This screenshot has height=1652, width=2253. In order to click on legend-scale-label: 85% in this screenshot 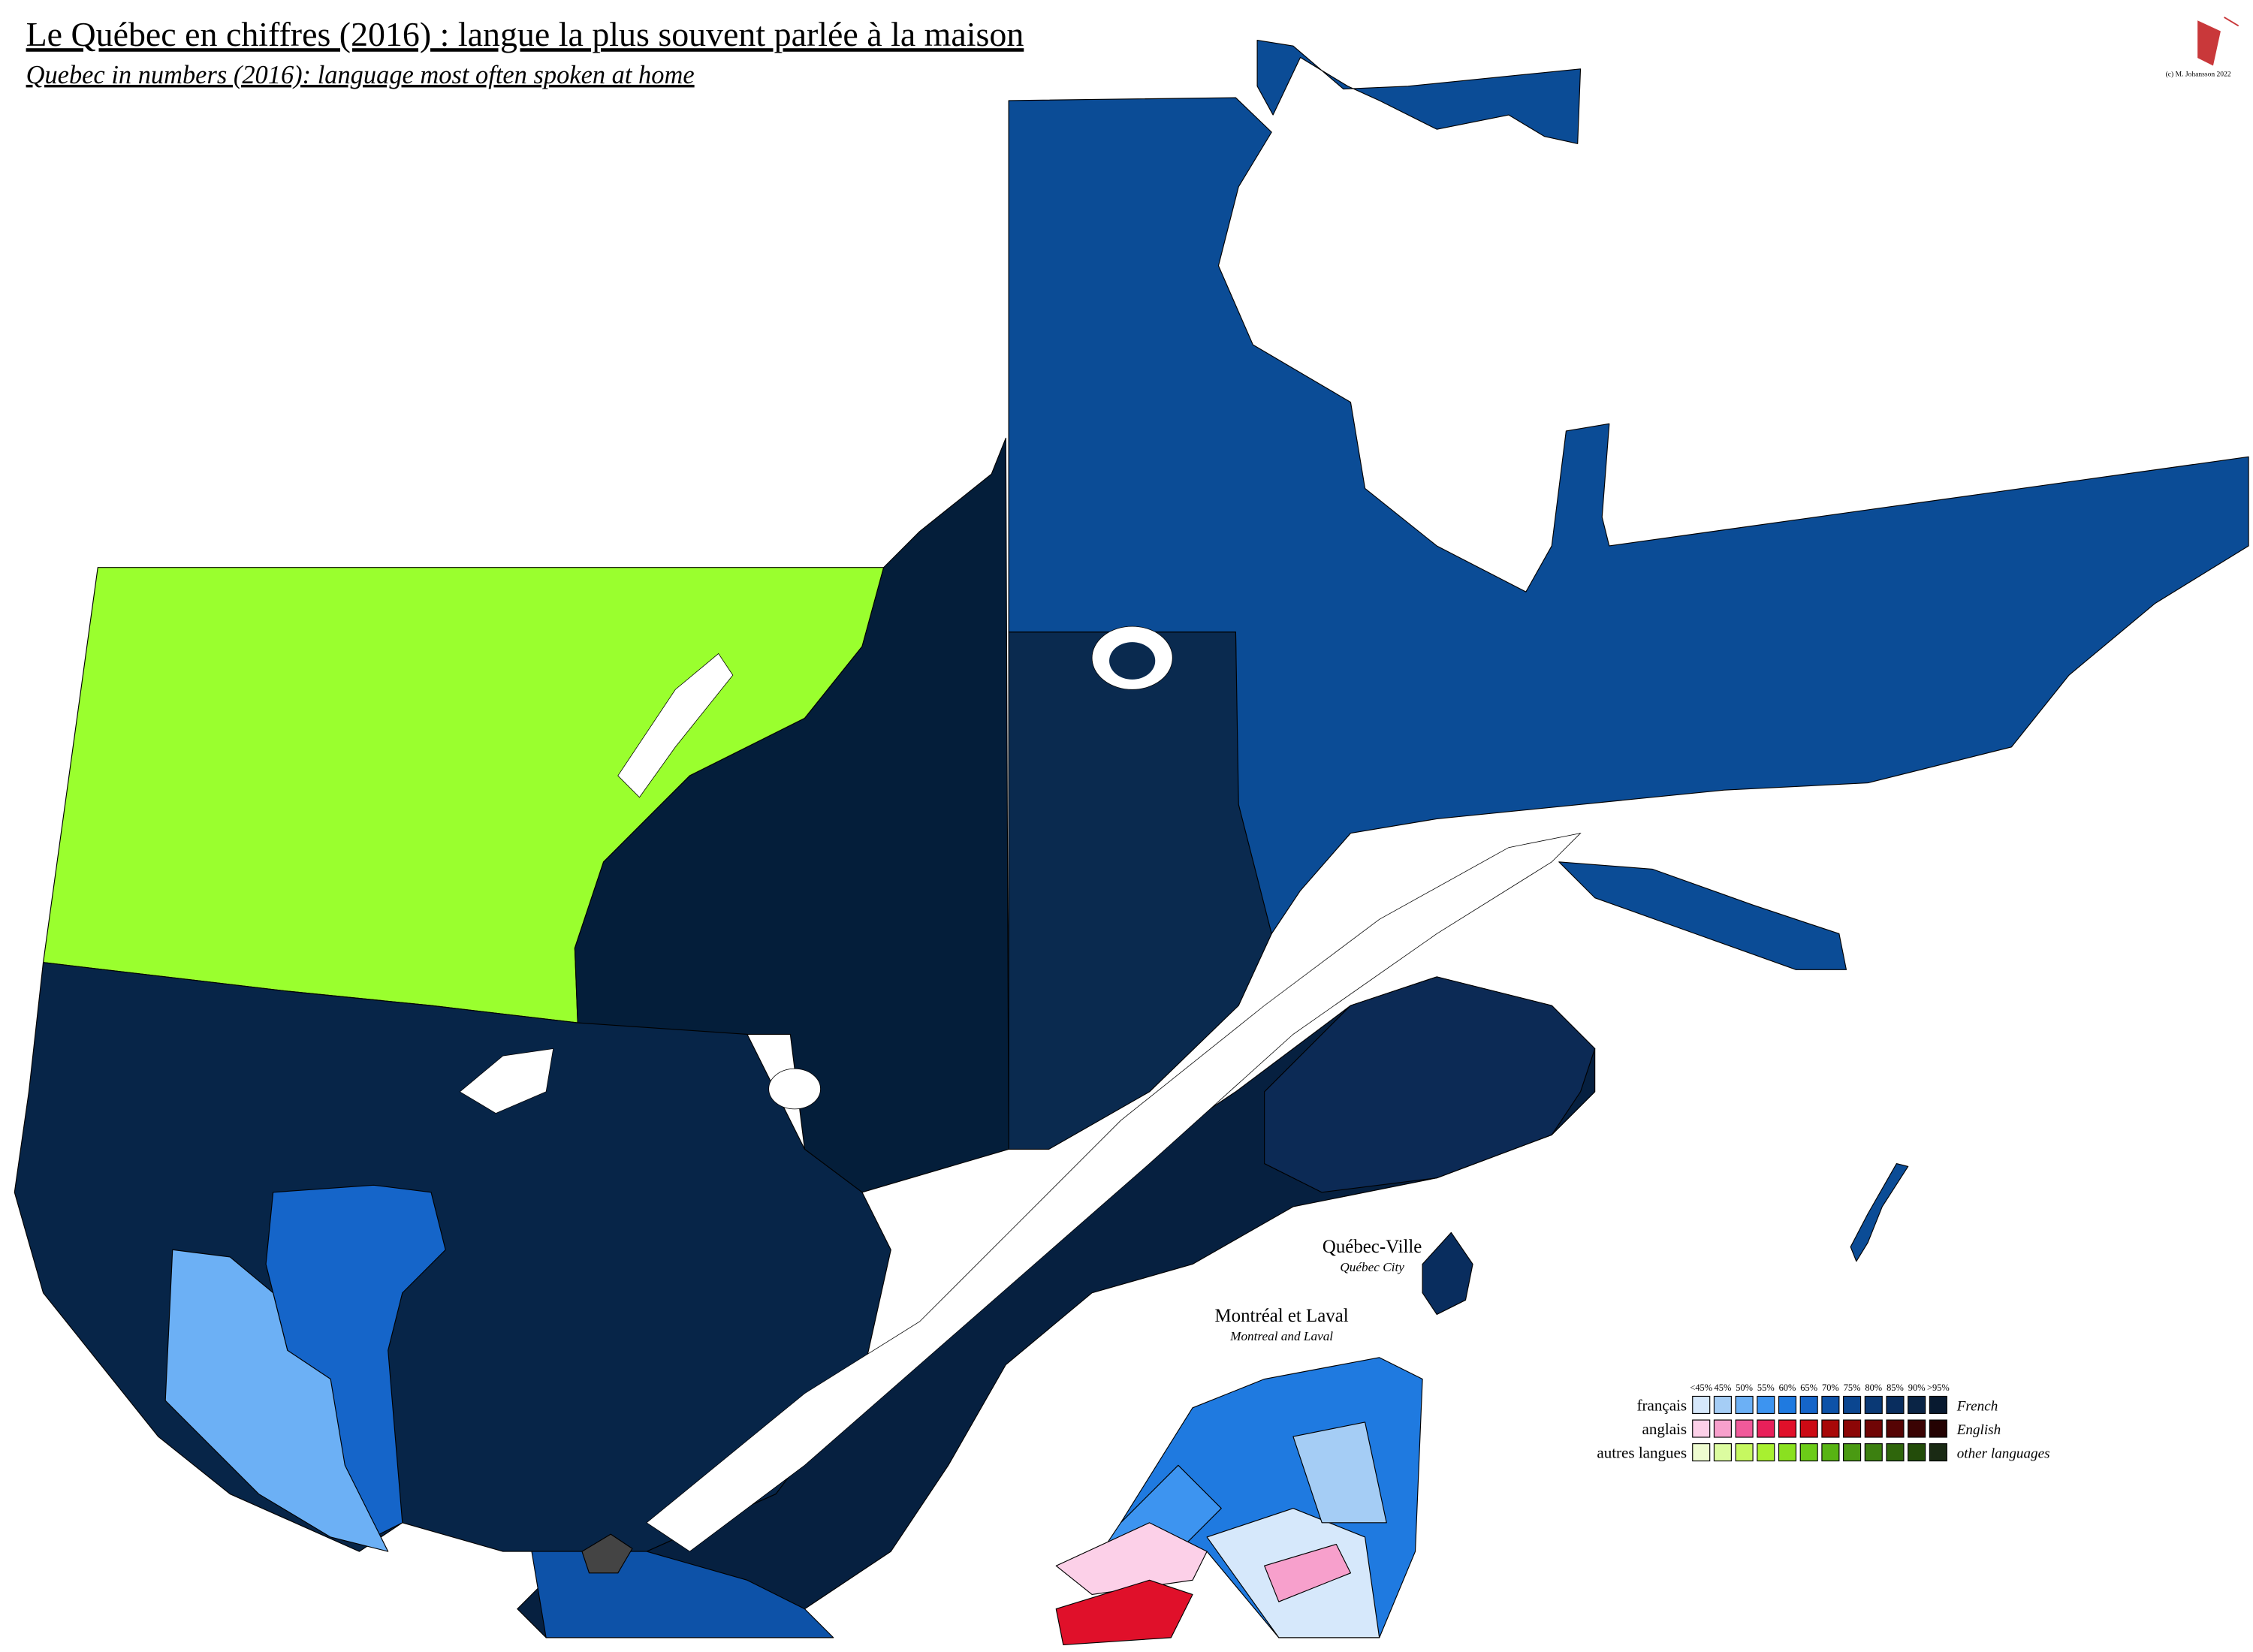, I will do `click(1896, 1387)`.